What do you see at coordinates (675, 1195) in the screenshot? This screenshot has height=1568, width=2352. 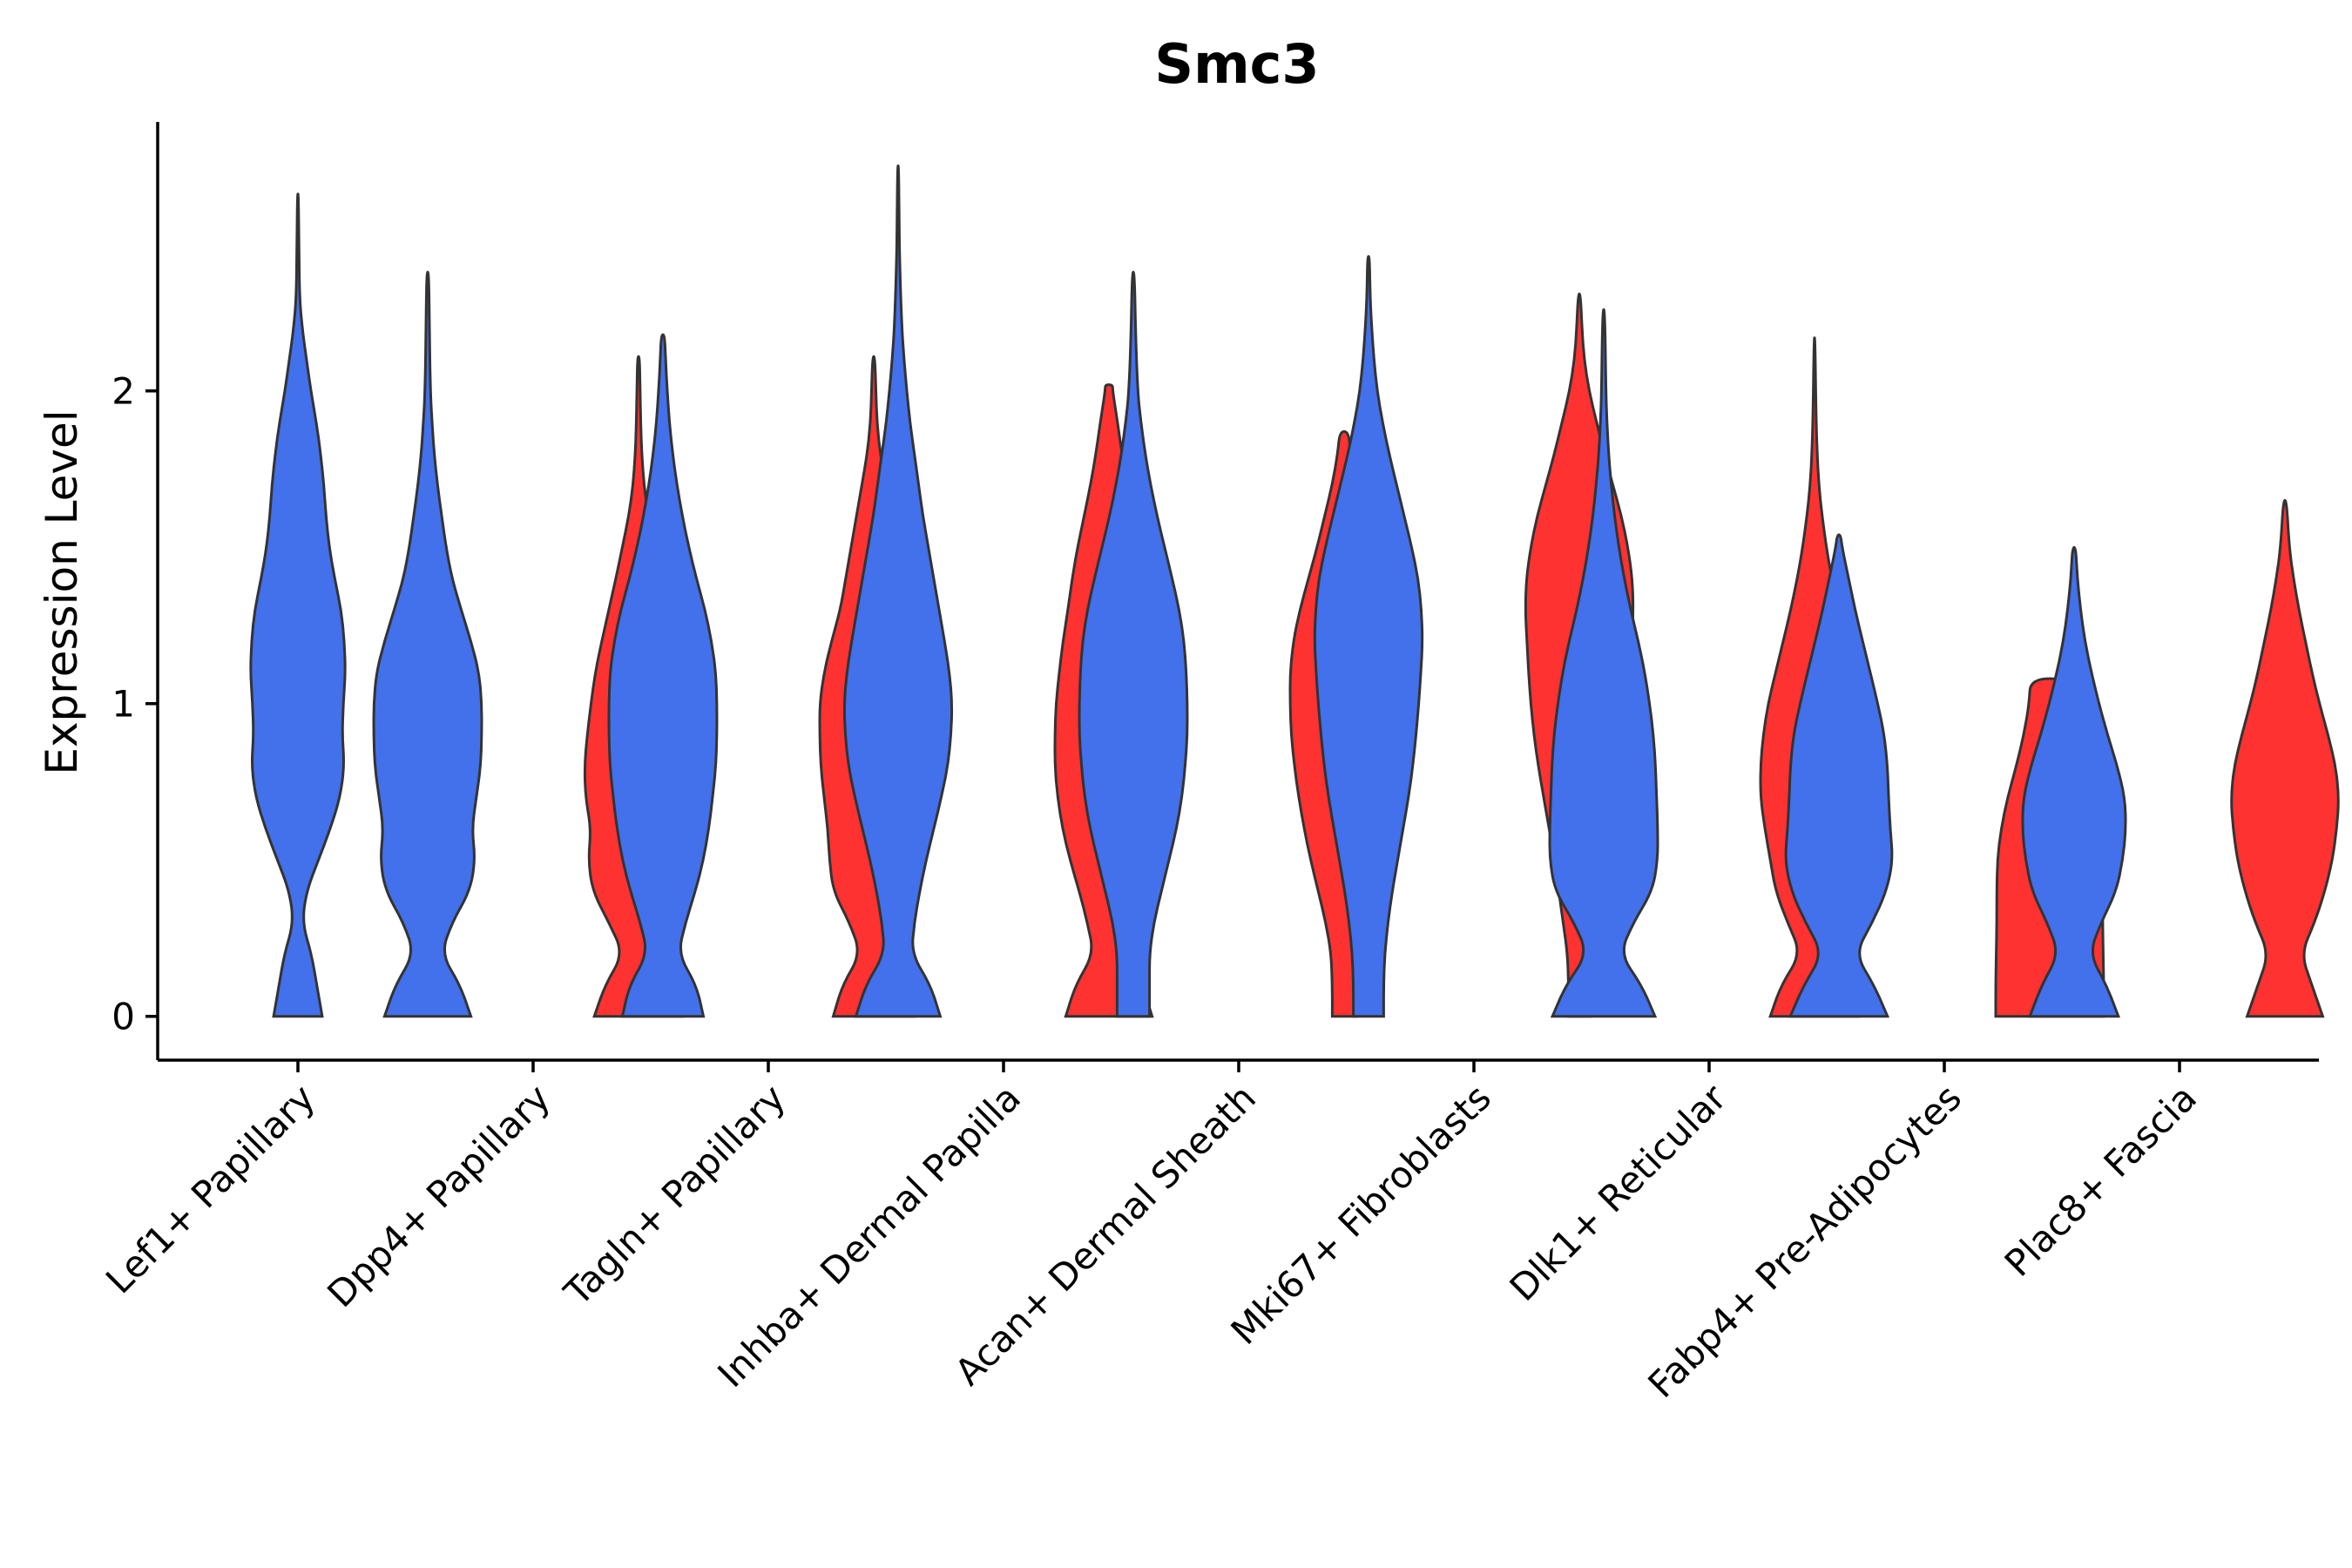 I see `x-tick-label: Tagln+ Papillary` at bounding box center [675, 1195].